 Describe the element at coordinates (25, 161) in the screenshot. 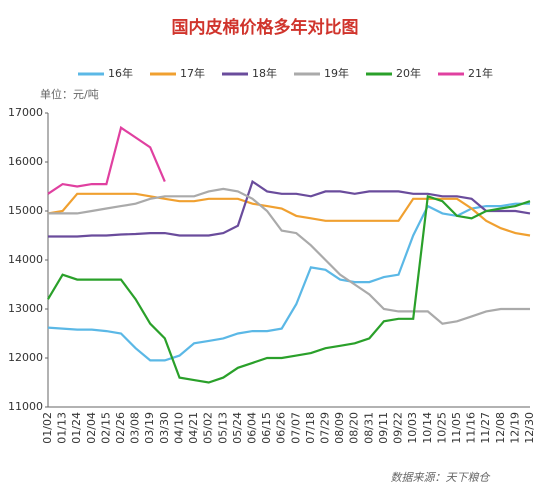

I see `y-tick-label: 16000` at that location.